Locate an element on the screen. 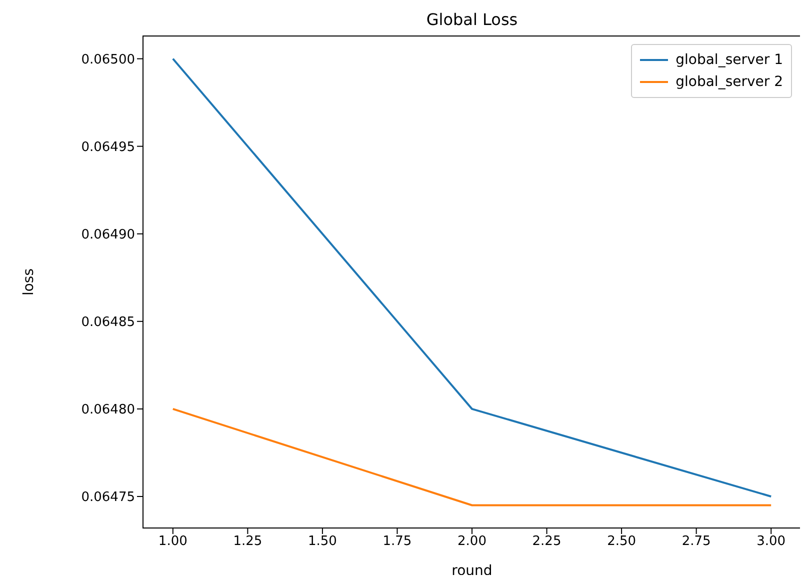 Image resolution: width=808 pixels, height=583 pixels. x-tick-label: 2.50 is located at coordinates (621, 542).